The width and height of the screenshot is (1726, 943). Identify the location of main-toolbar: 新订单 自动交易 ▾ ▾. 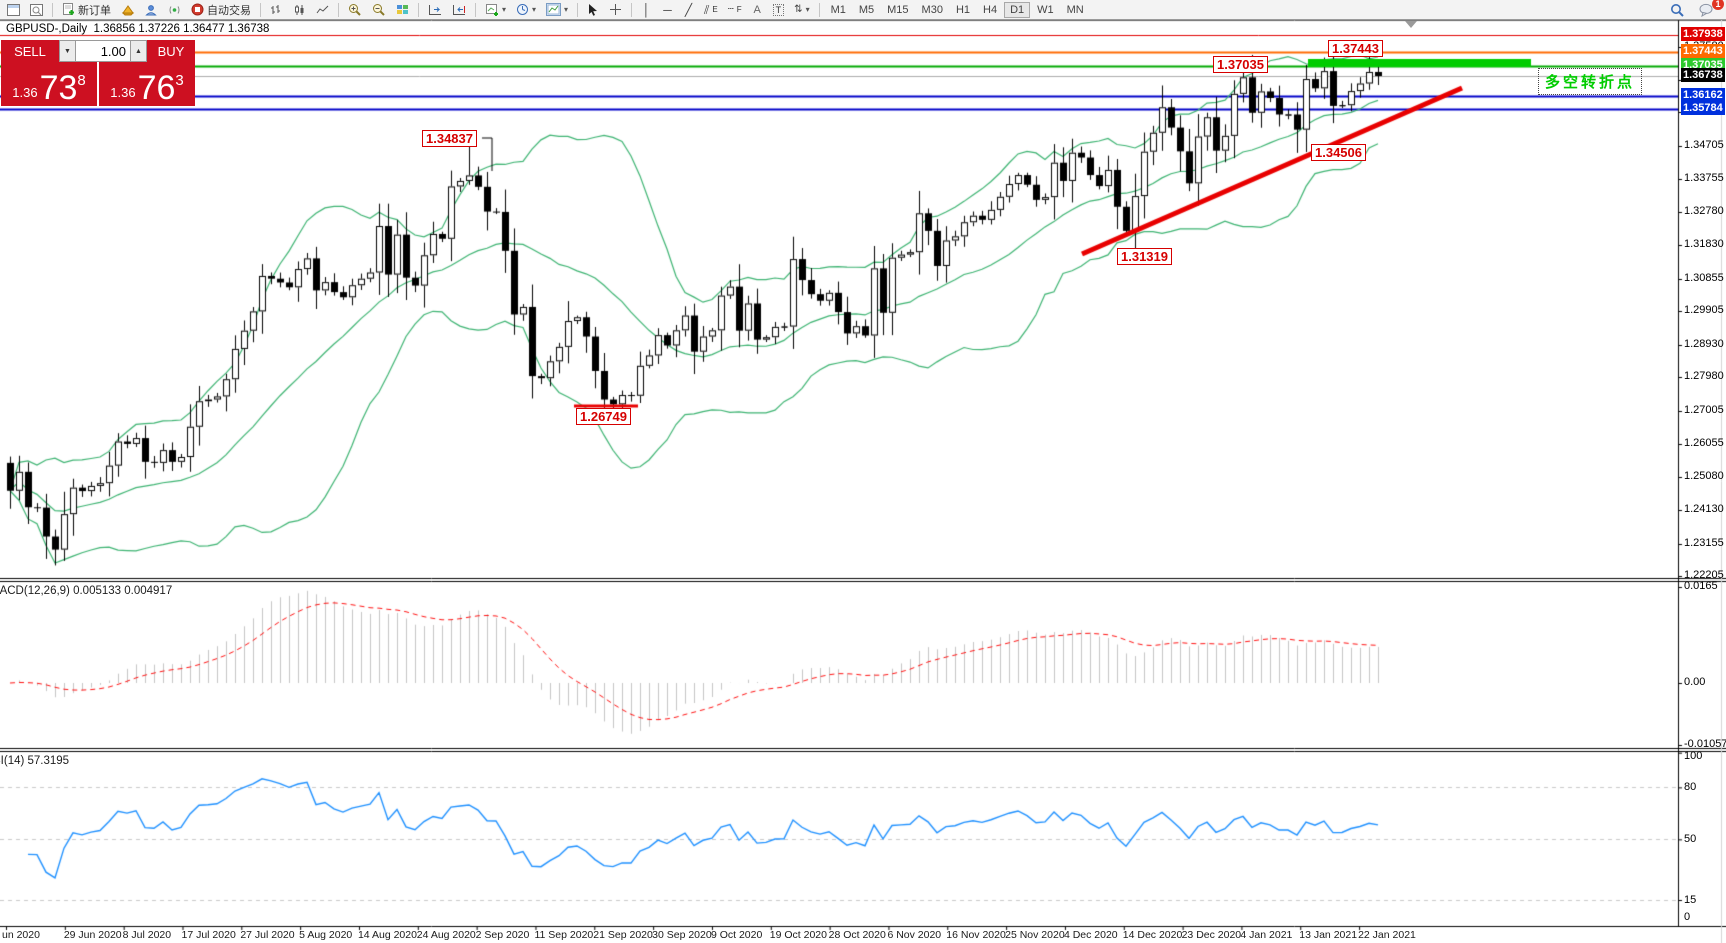
(863, 10).